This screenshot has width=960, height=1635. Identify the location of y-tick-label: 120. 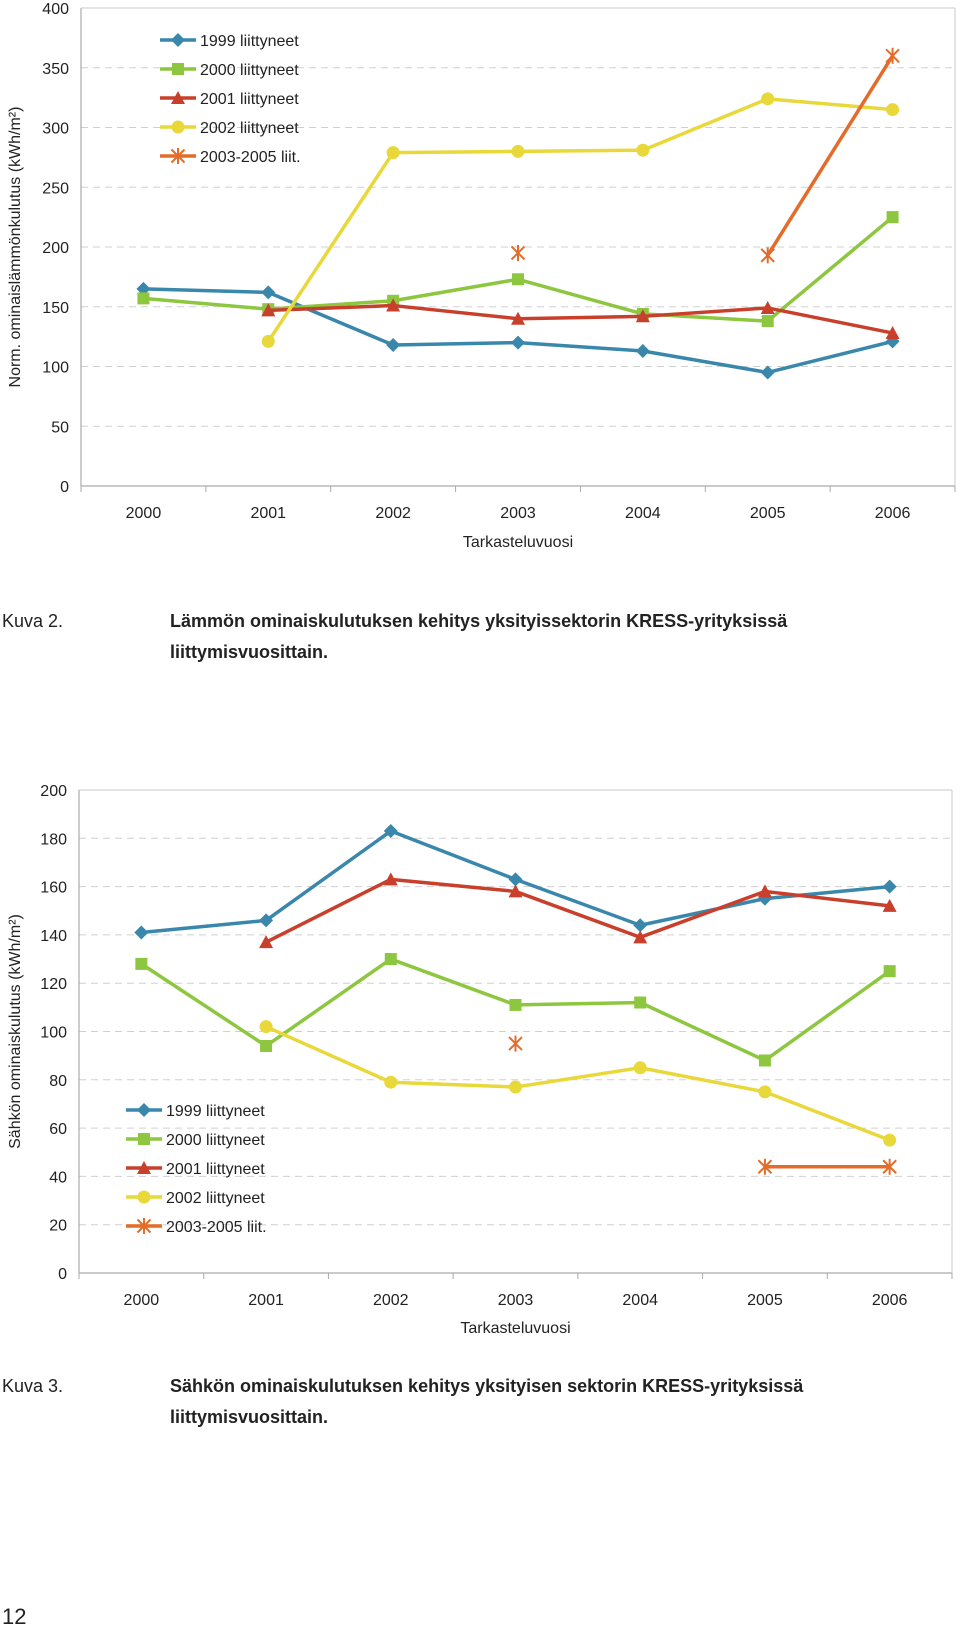
(53, 984).